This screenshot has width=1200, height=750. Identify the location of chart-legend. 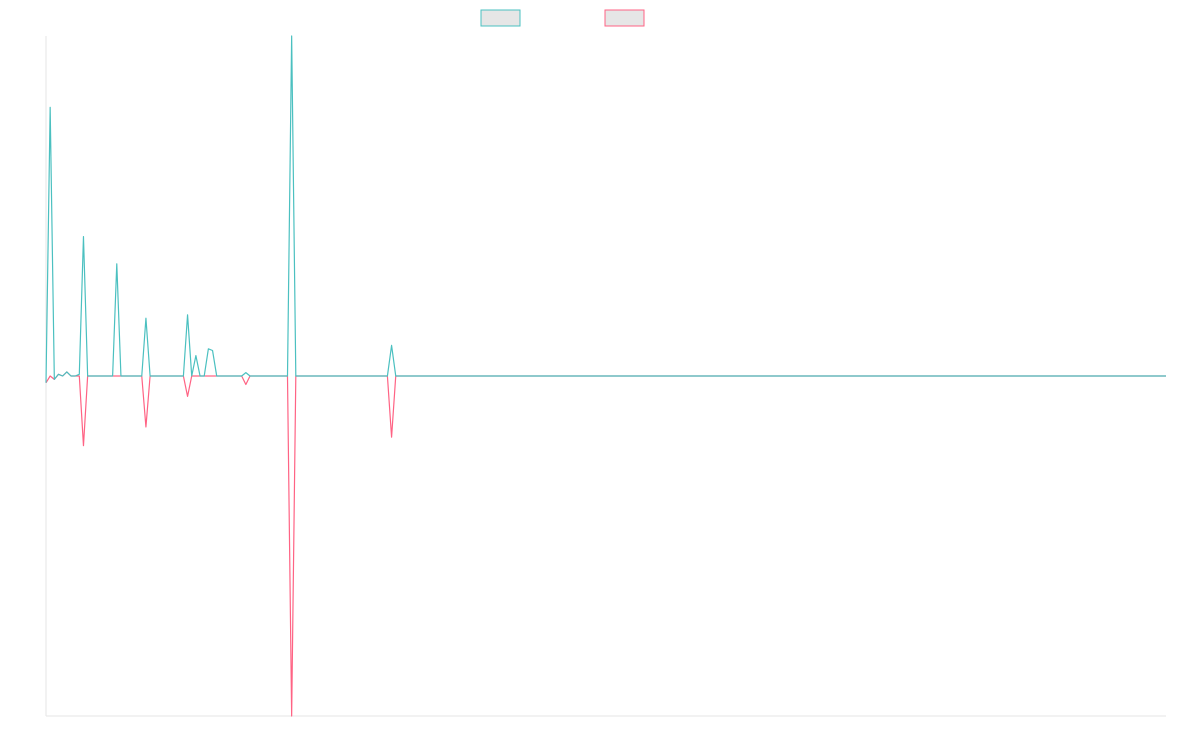
(562, 18).